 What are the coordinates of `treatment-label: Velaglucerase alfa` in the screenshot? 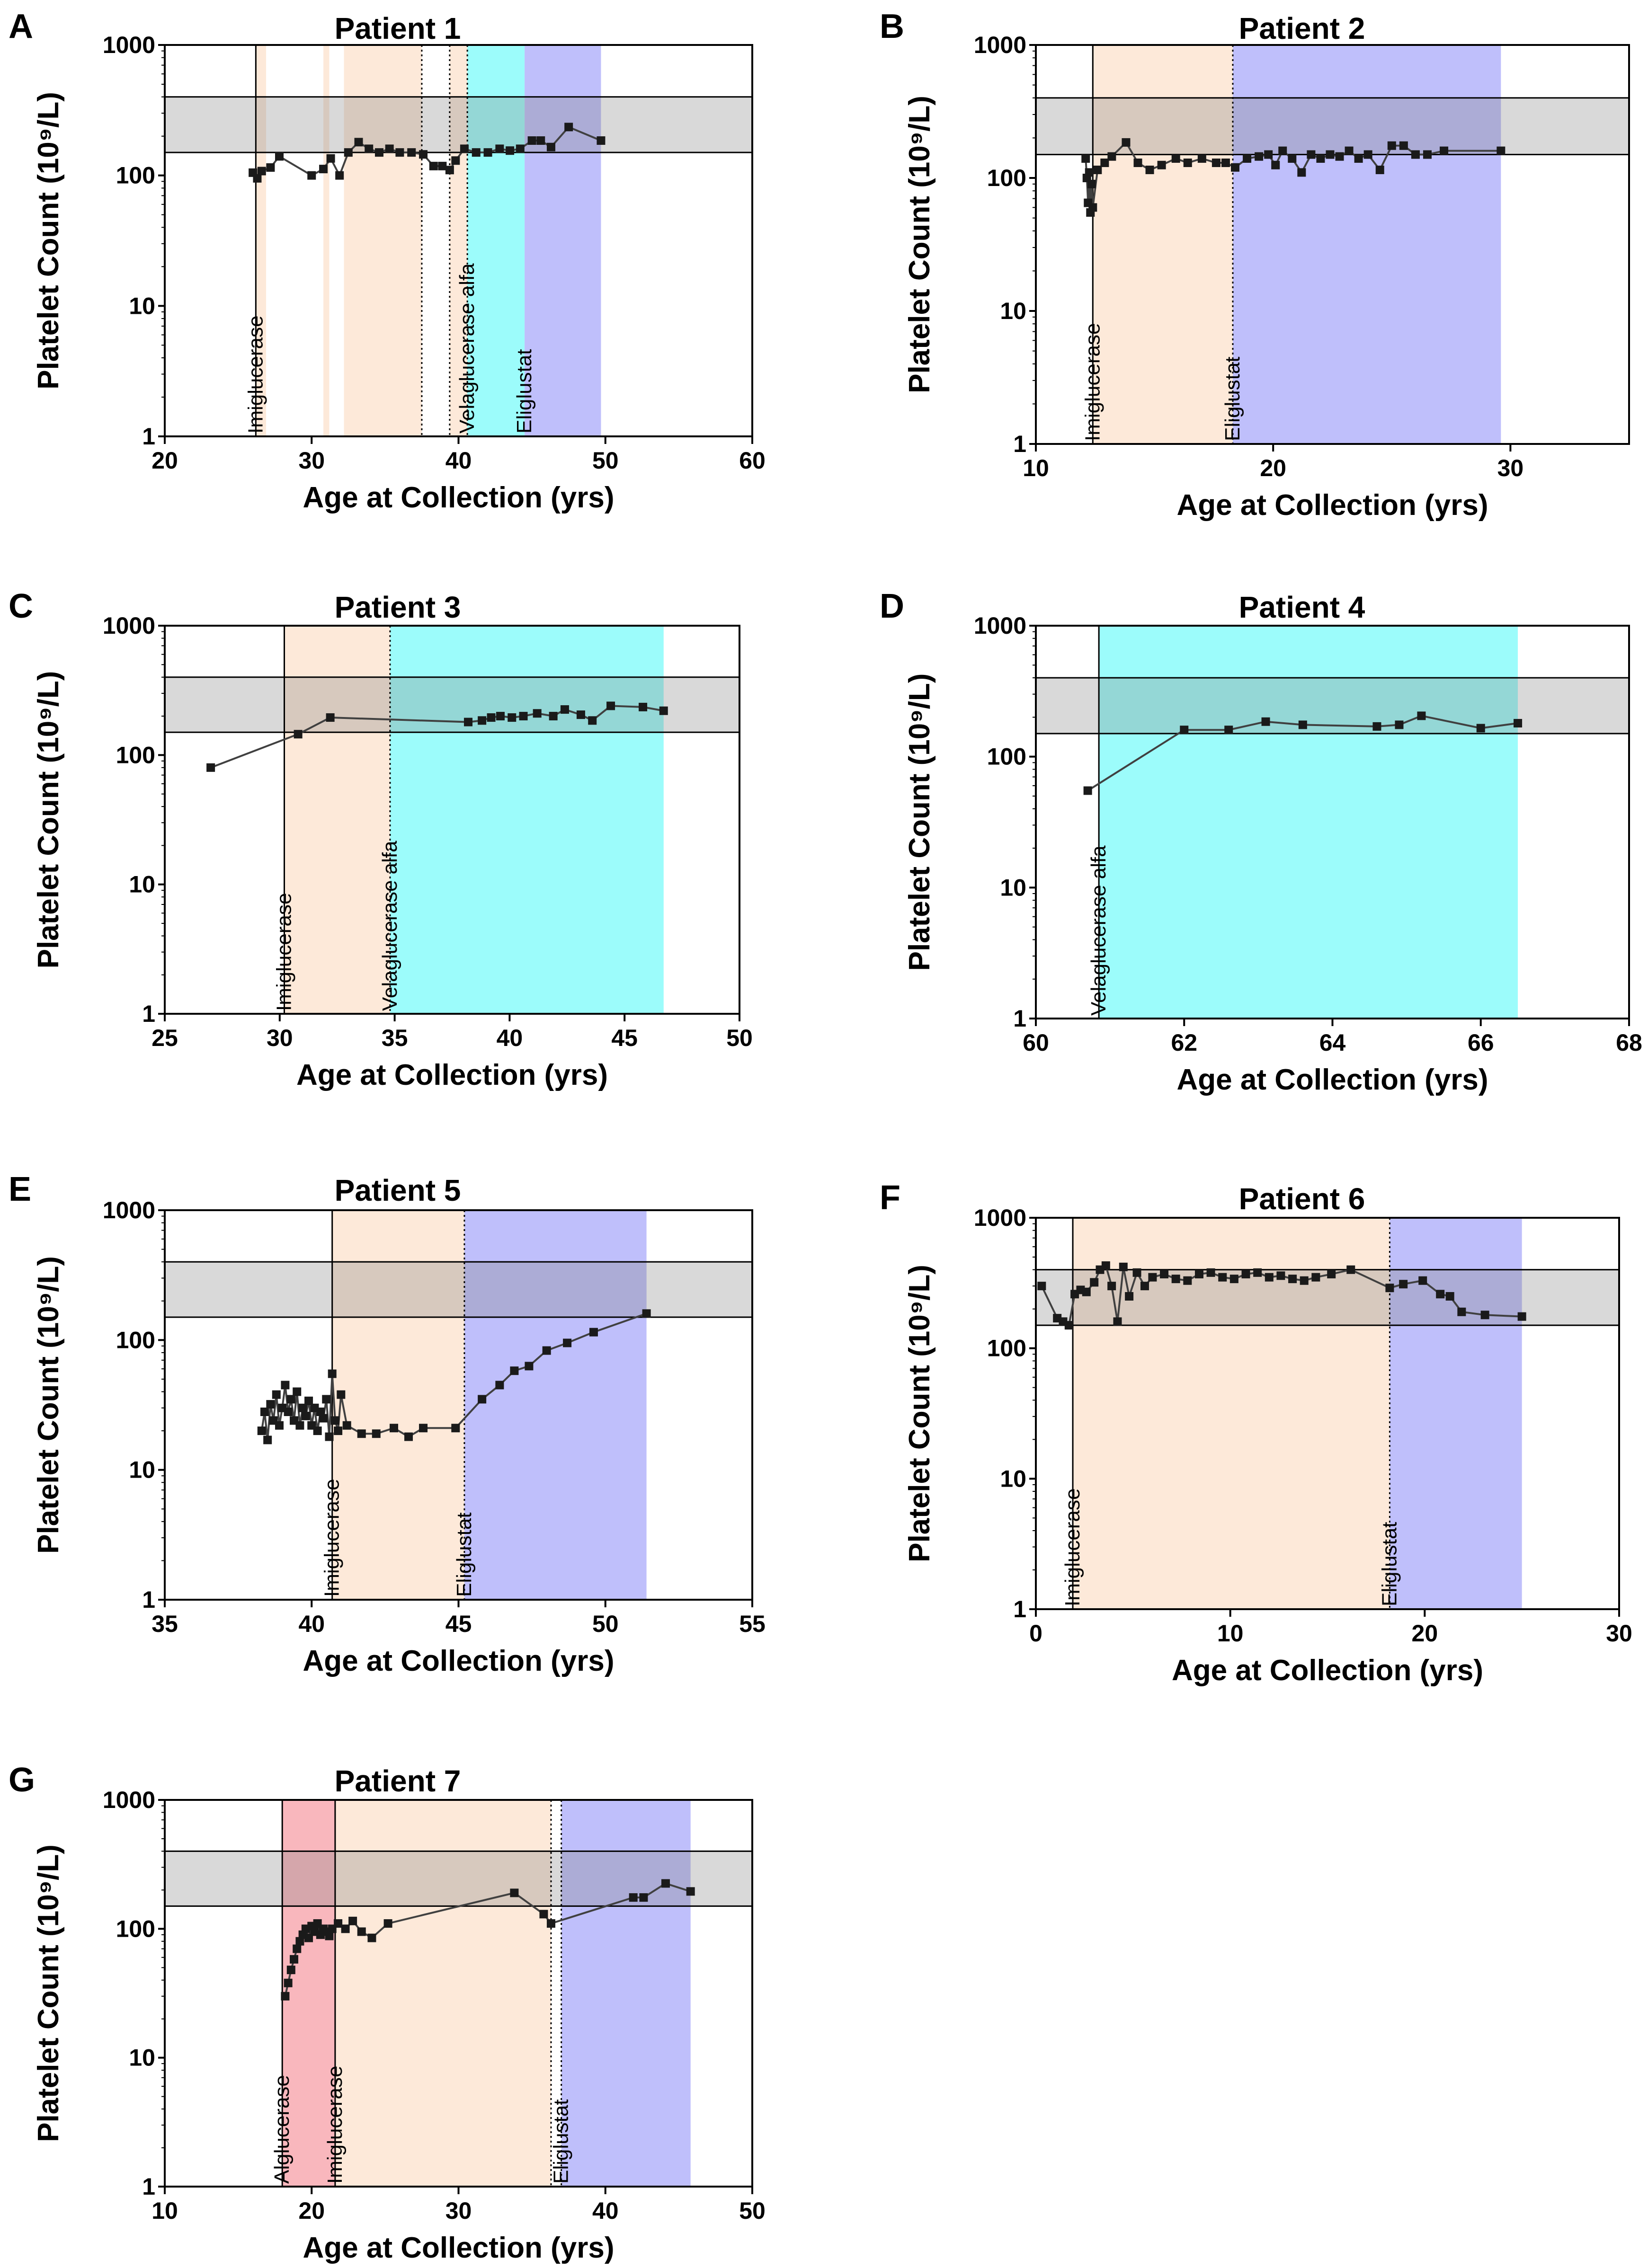 It's located at (389, 926).